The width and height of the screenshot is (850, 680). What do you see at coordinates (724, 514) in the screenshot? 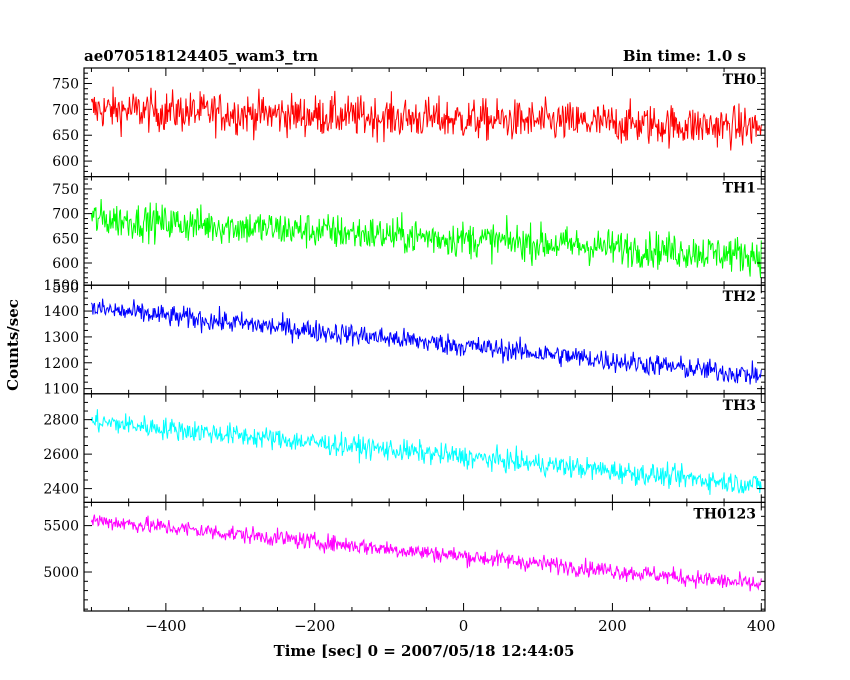
I see `panel-label-th0123: TH0123` at bounding box center [724, 514].